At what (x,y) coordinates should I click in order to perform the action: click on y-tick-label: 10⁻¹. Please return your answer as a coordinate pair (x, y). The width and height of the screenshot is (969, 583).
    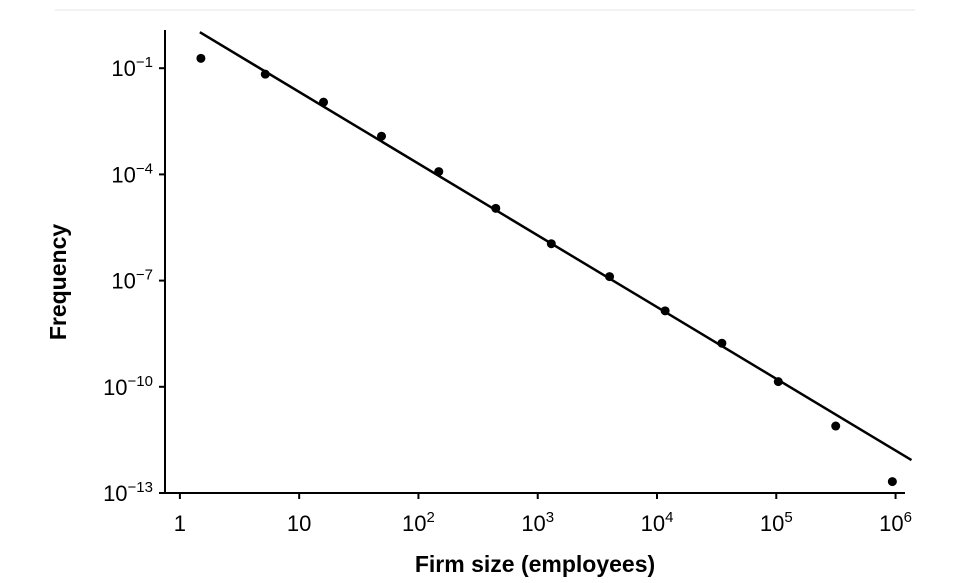
    Looking at the image, I should click on (132, 67).